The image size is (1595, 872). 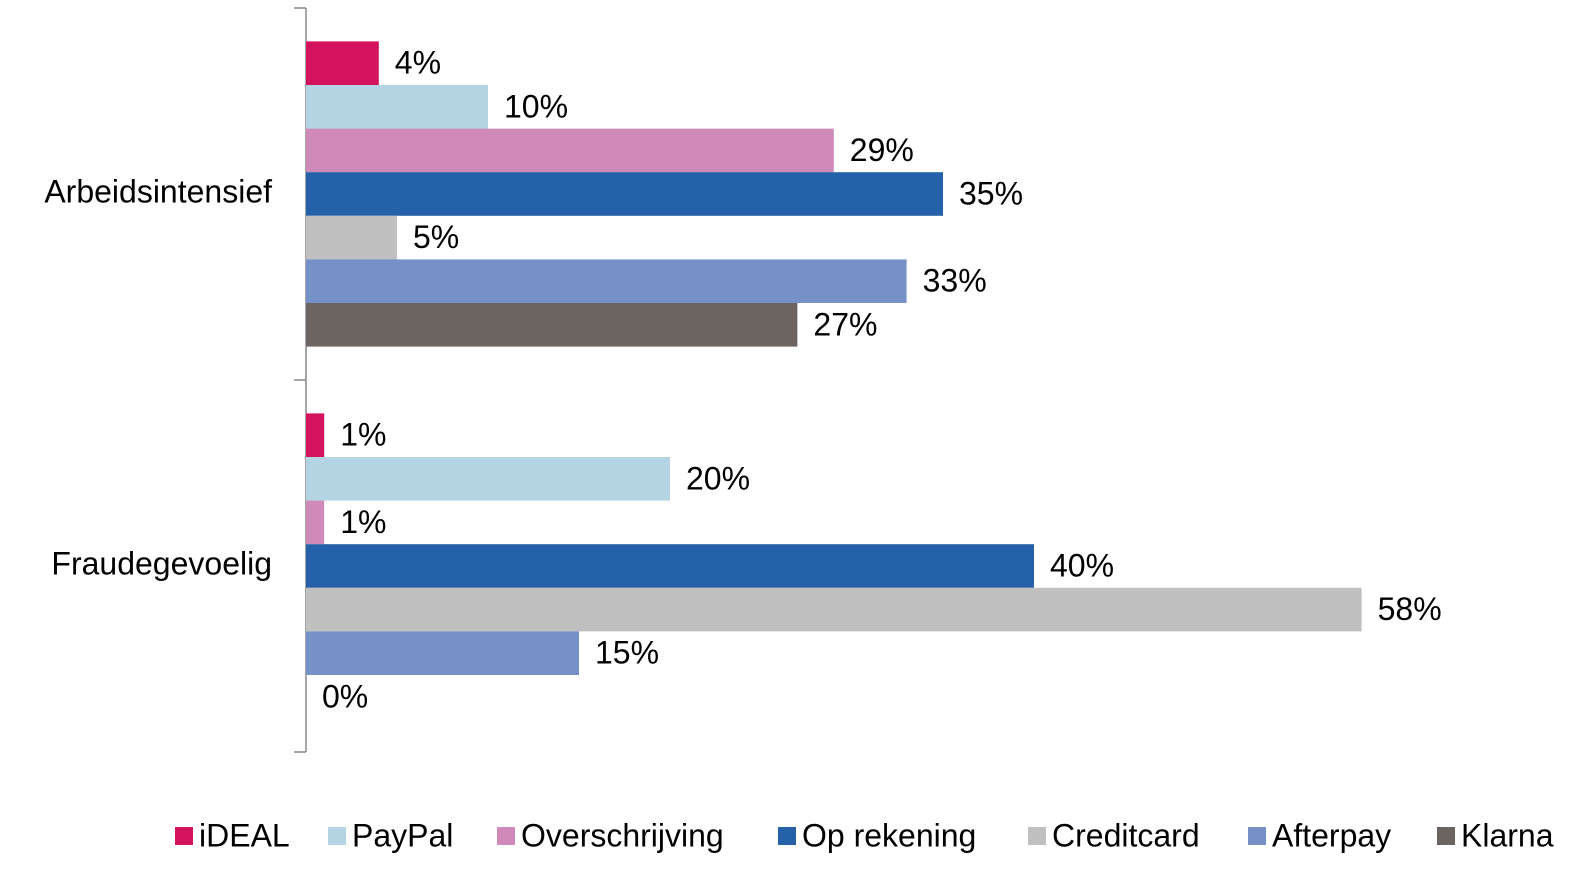 What do you see at coordinates (402, 835) in the screenshot?
I see `legend-label: PayPal` at bounding box center [402, 835].